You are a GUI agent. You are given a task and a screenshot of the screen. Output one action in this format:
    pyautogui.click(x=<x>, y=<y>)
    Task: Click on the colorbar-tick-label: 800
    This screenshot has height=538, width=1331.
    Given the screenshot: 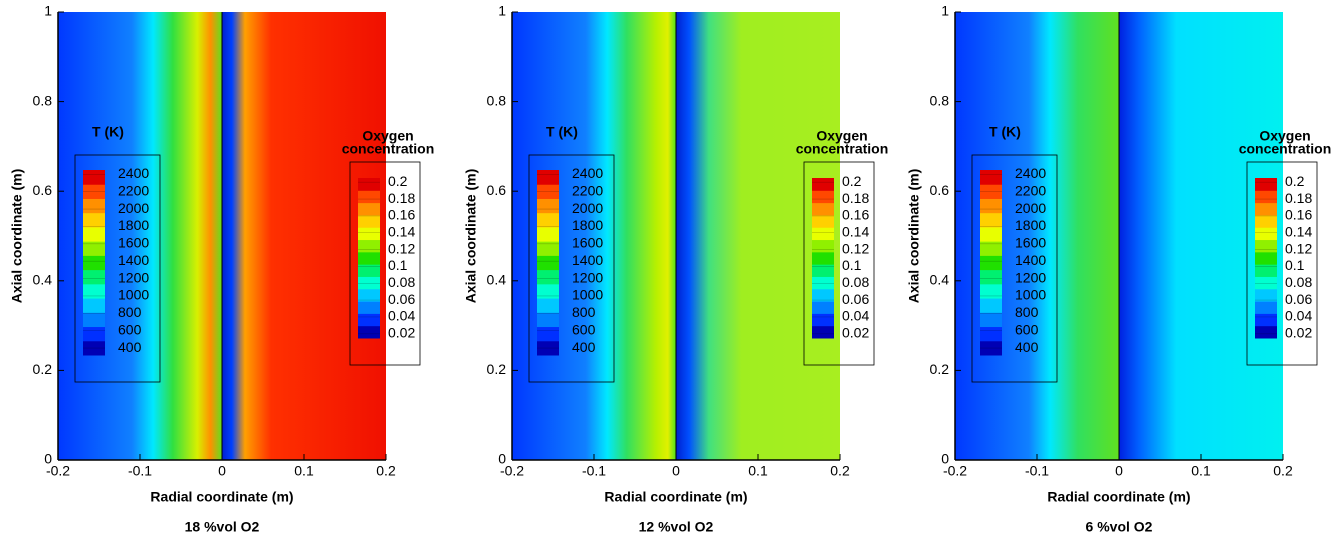 What is the action you would take?
    pyautogui.click(x=1027, y=312)
    